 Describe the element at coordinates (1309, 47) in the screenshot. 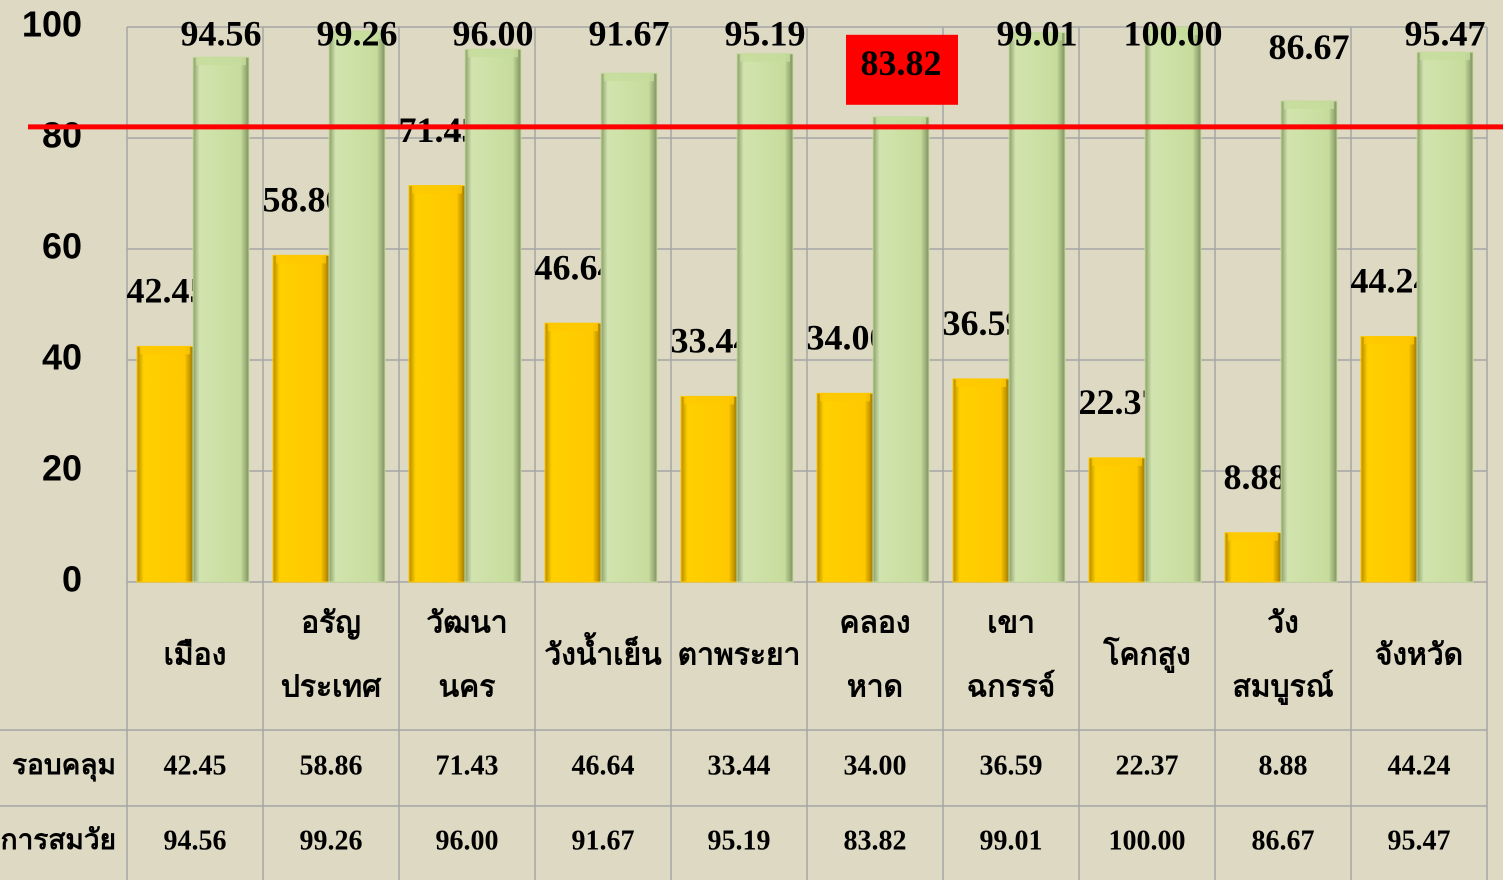

I see `data-label: 86.67` at that location.